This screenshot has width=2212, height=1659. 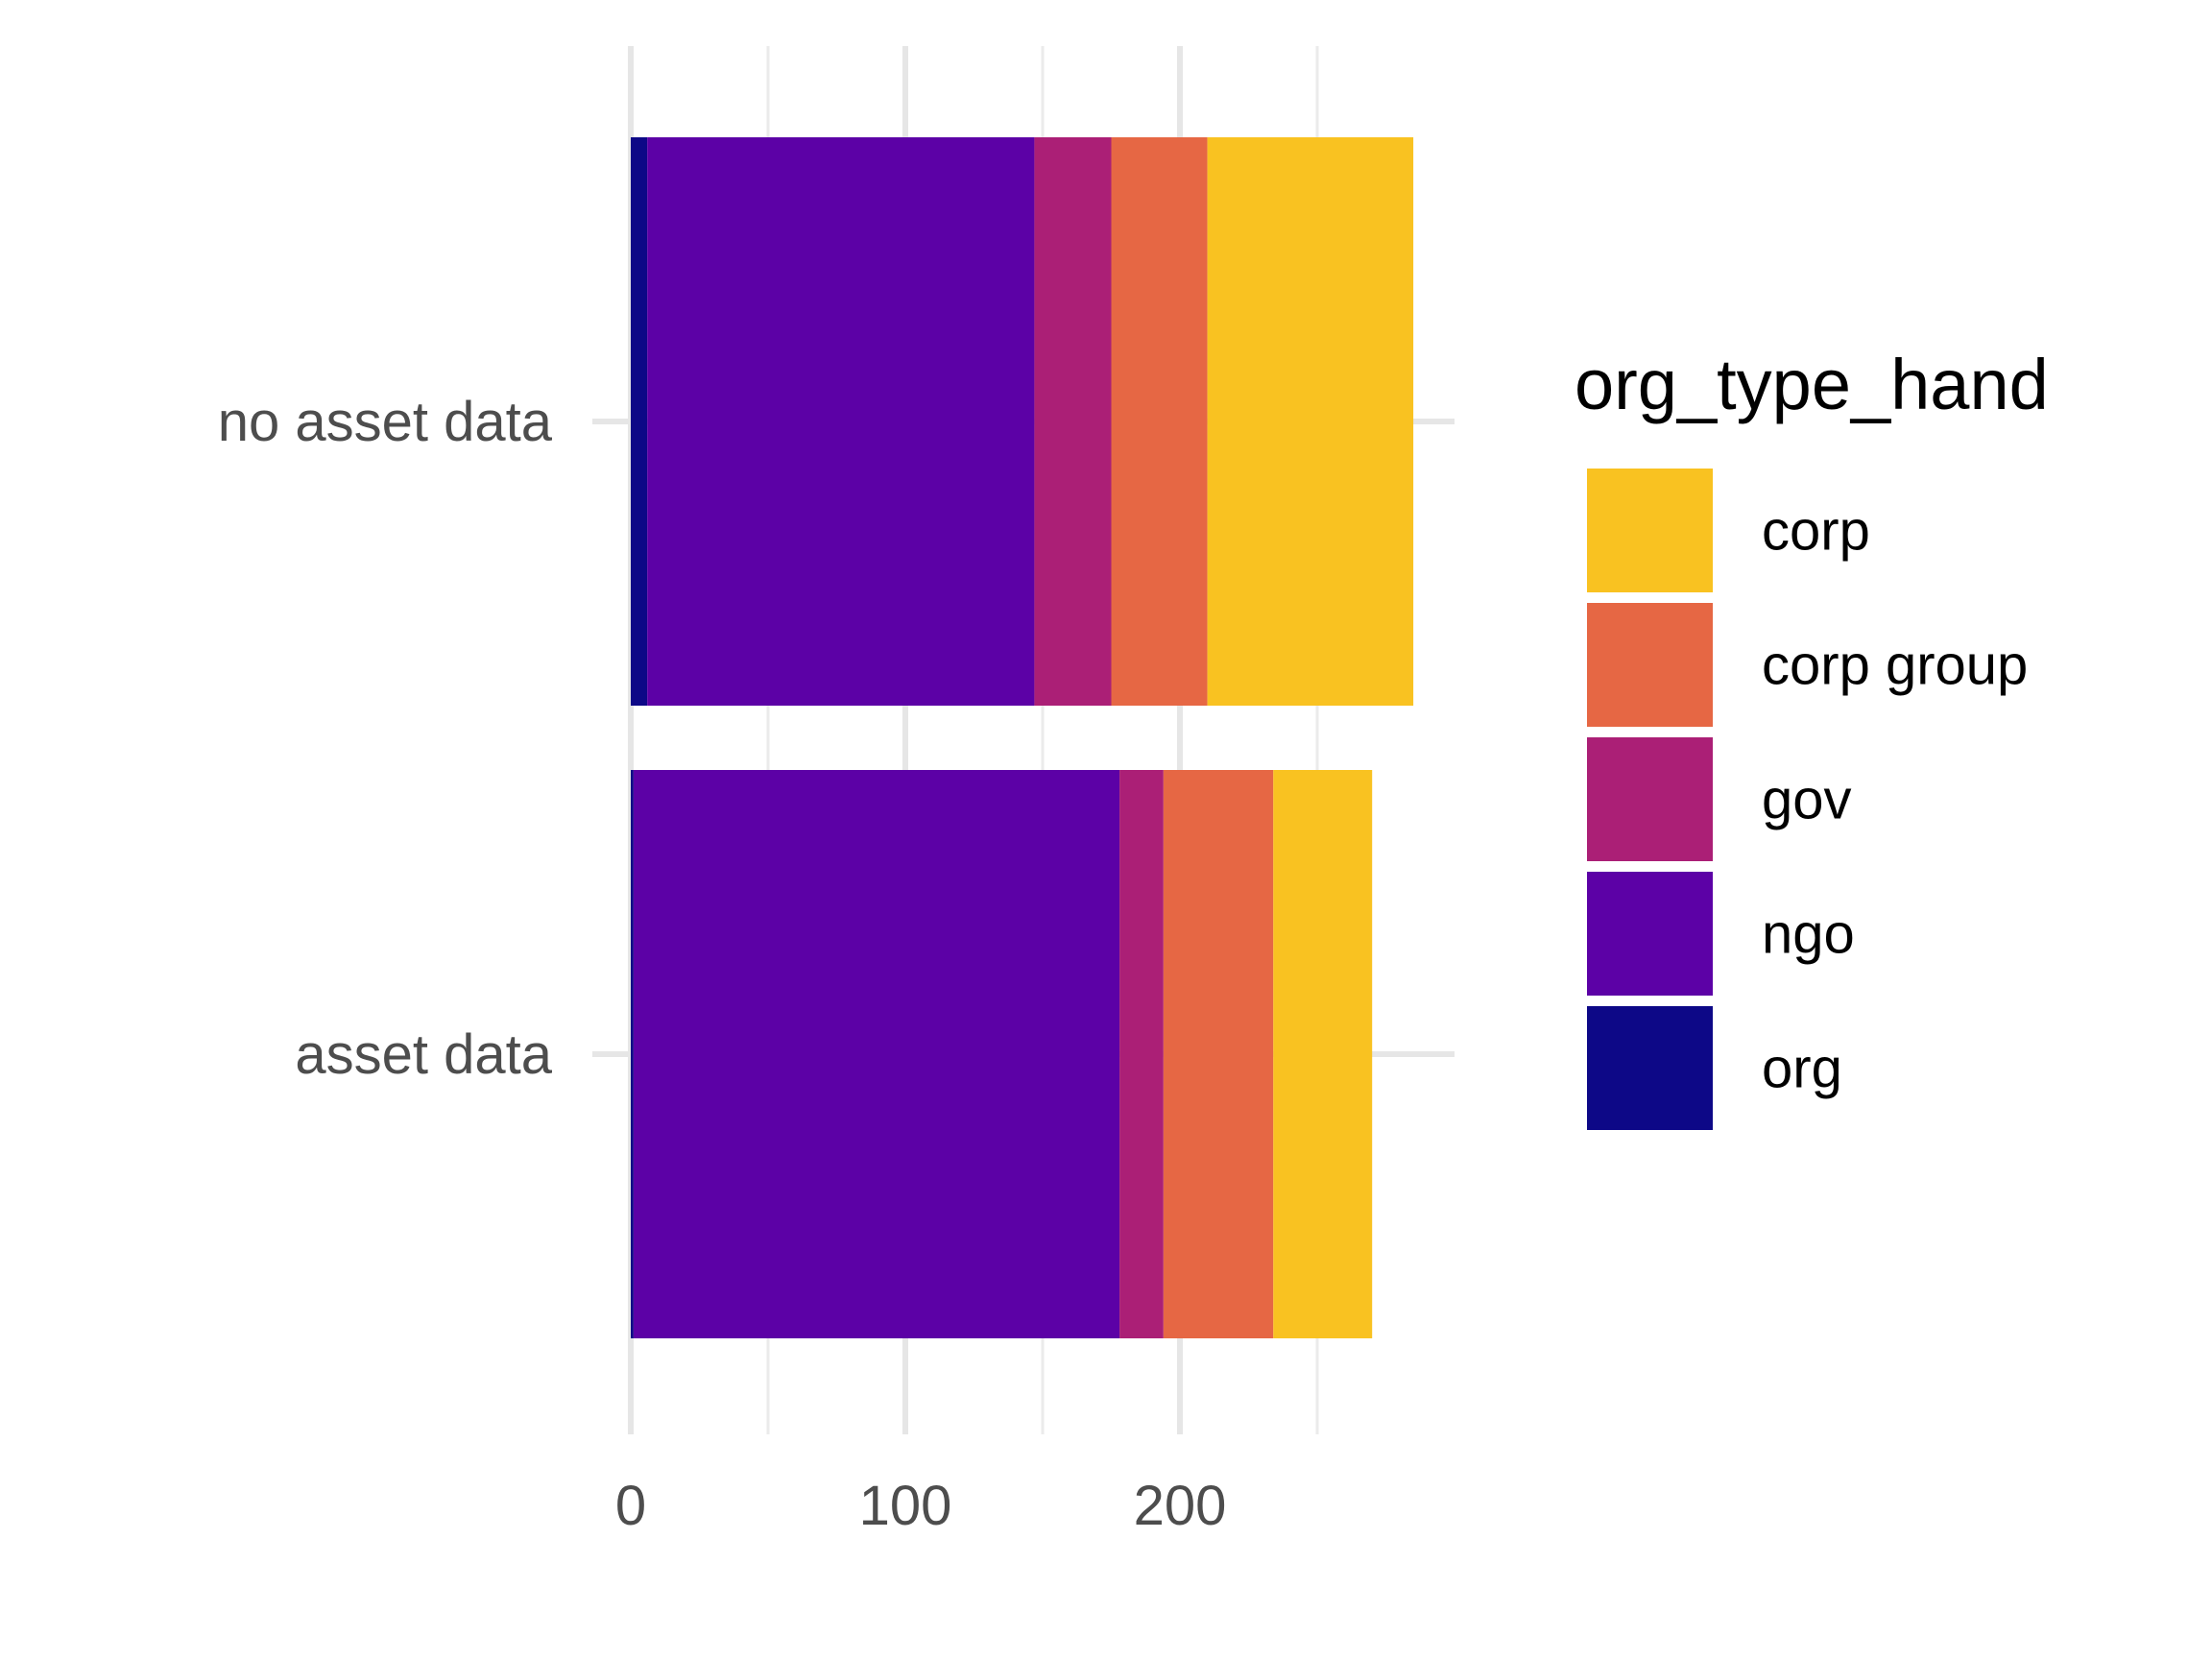 What do you see at coordinates (1650, 799) in the screenshot?
I see `legend-key-gov` at bounding box center [1650, 799].